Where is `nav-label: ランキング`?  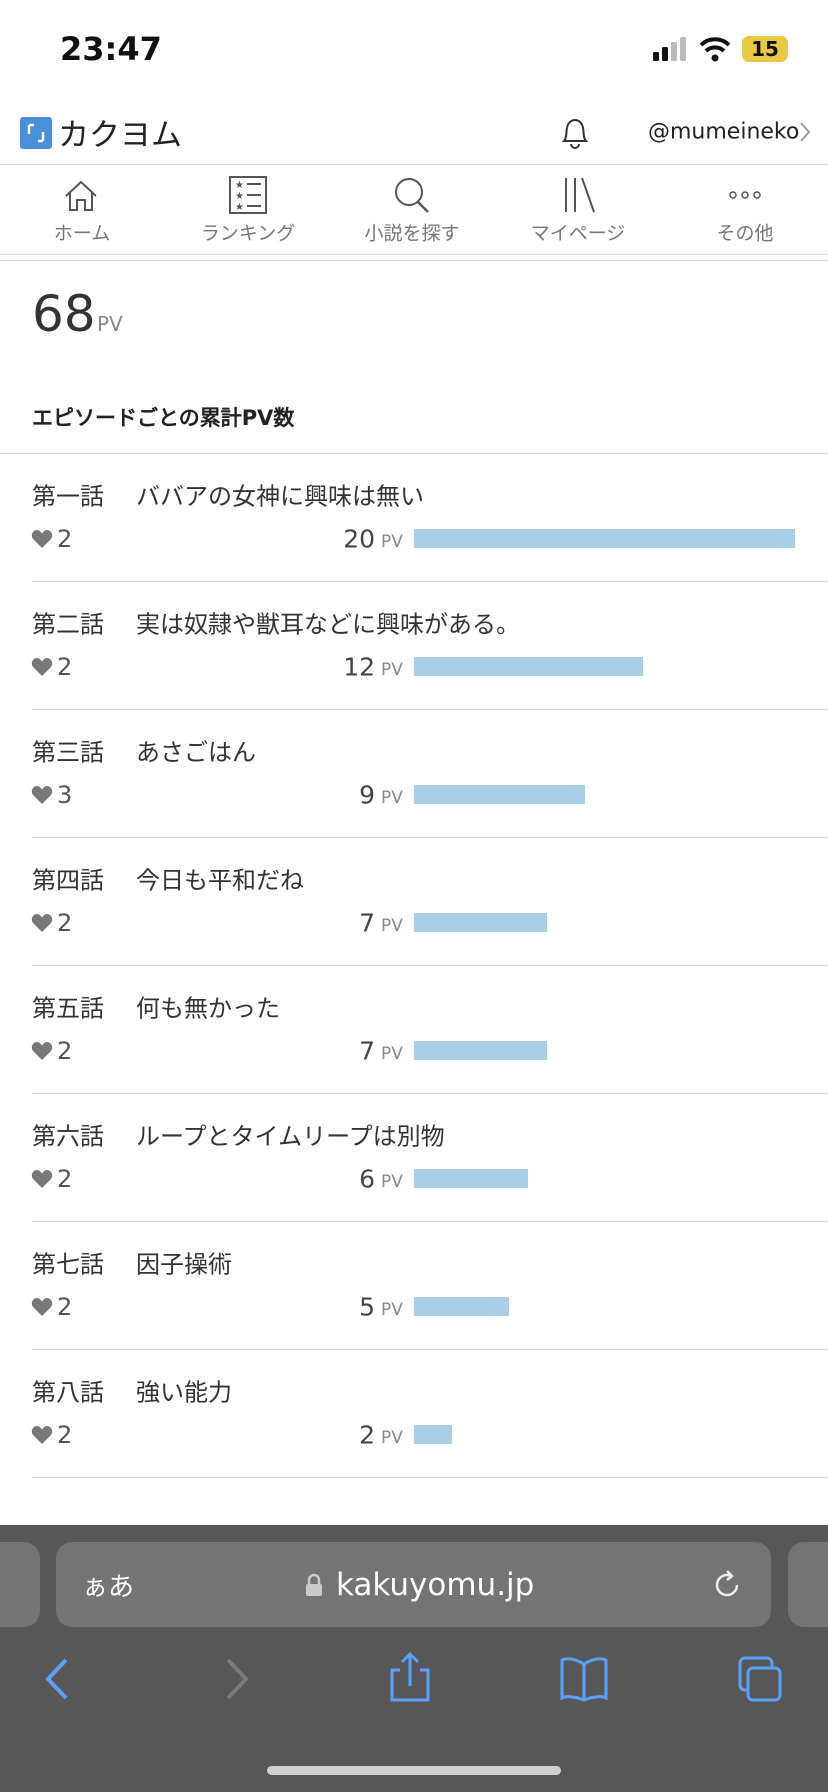 nav-label: ランキング is located at coordinates (248, 233).